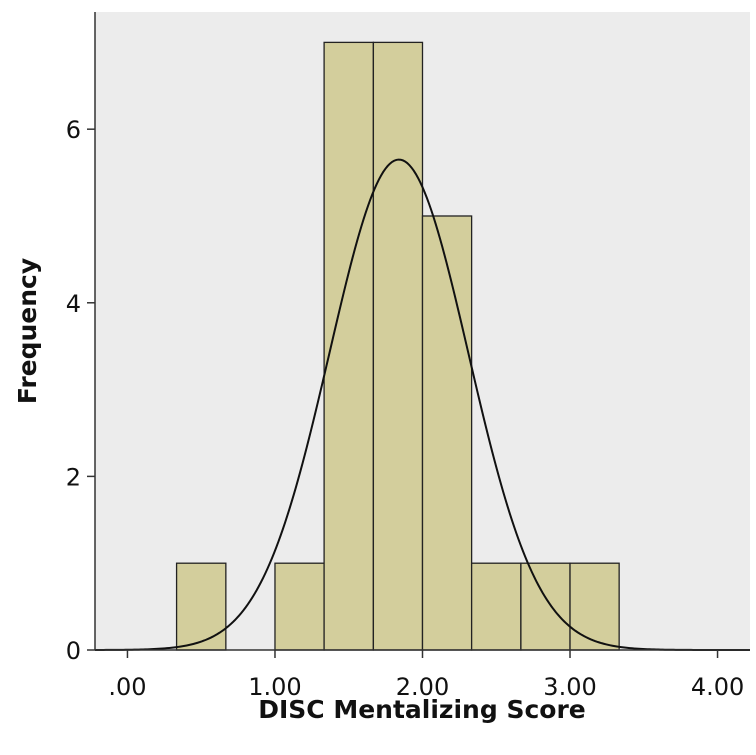 The image size is (756, 755). Describe the element at coordinates (422, 709) in the screenshot. I see `x-axis-title: DISC Mentalizing Score` at that location.